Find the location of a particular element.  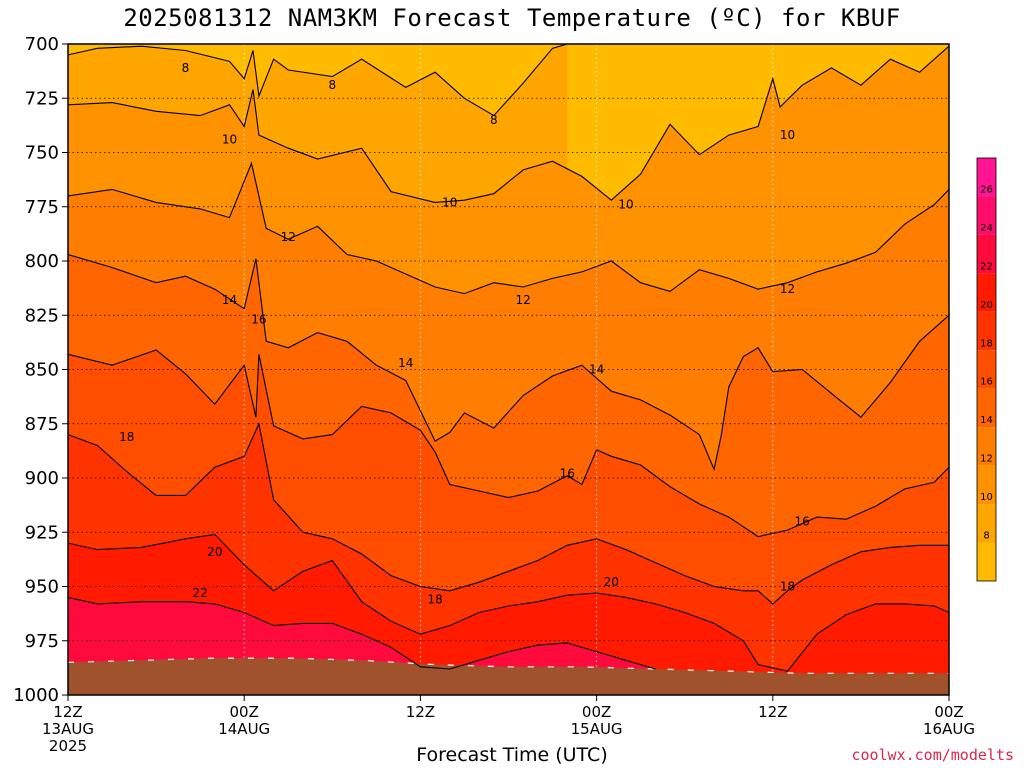

contour-label: 22 is located at coordinates (200, 593).